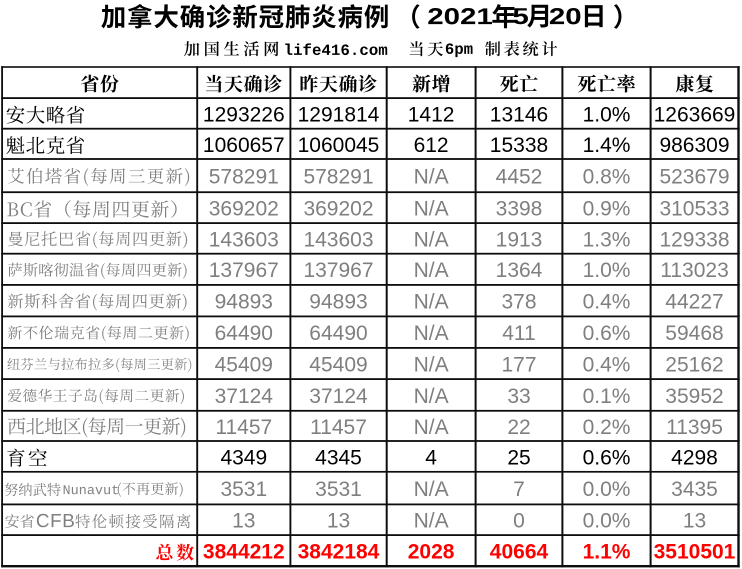 This screenshot has width=742, height=569. Describe the element at coordinates (519, 145) in the screenshot. I see `svg-text: 15338` at that location.